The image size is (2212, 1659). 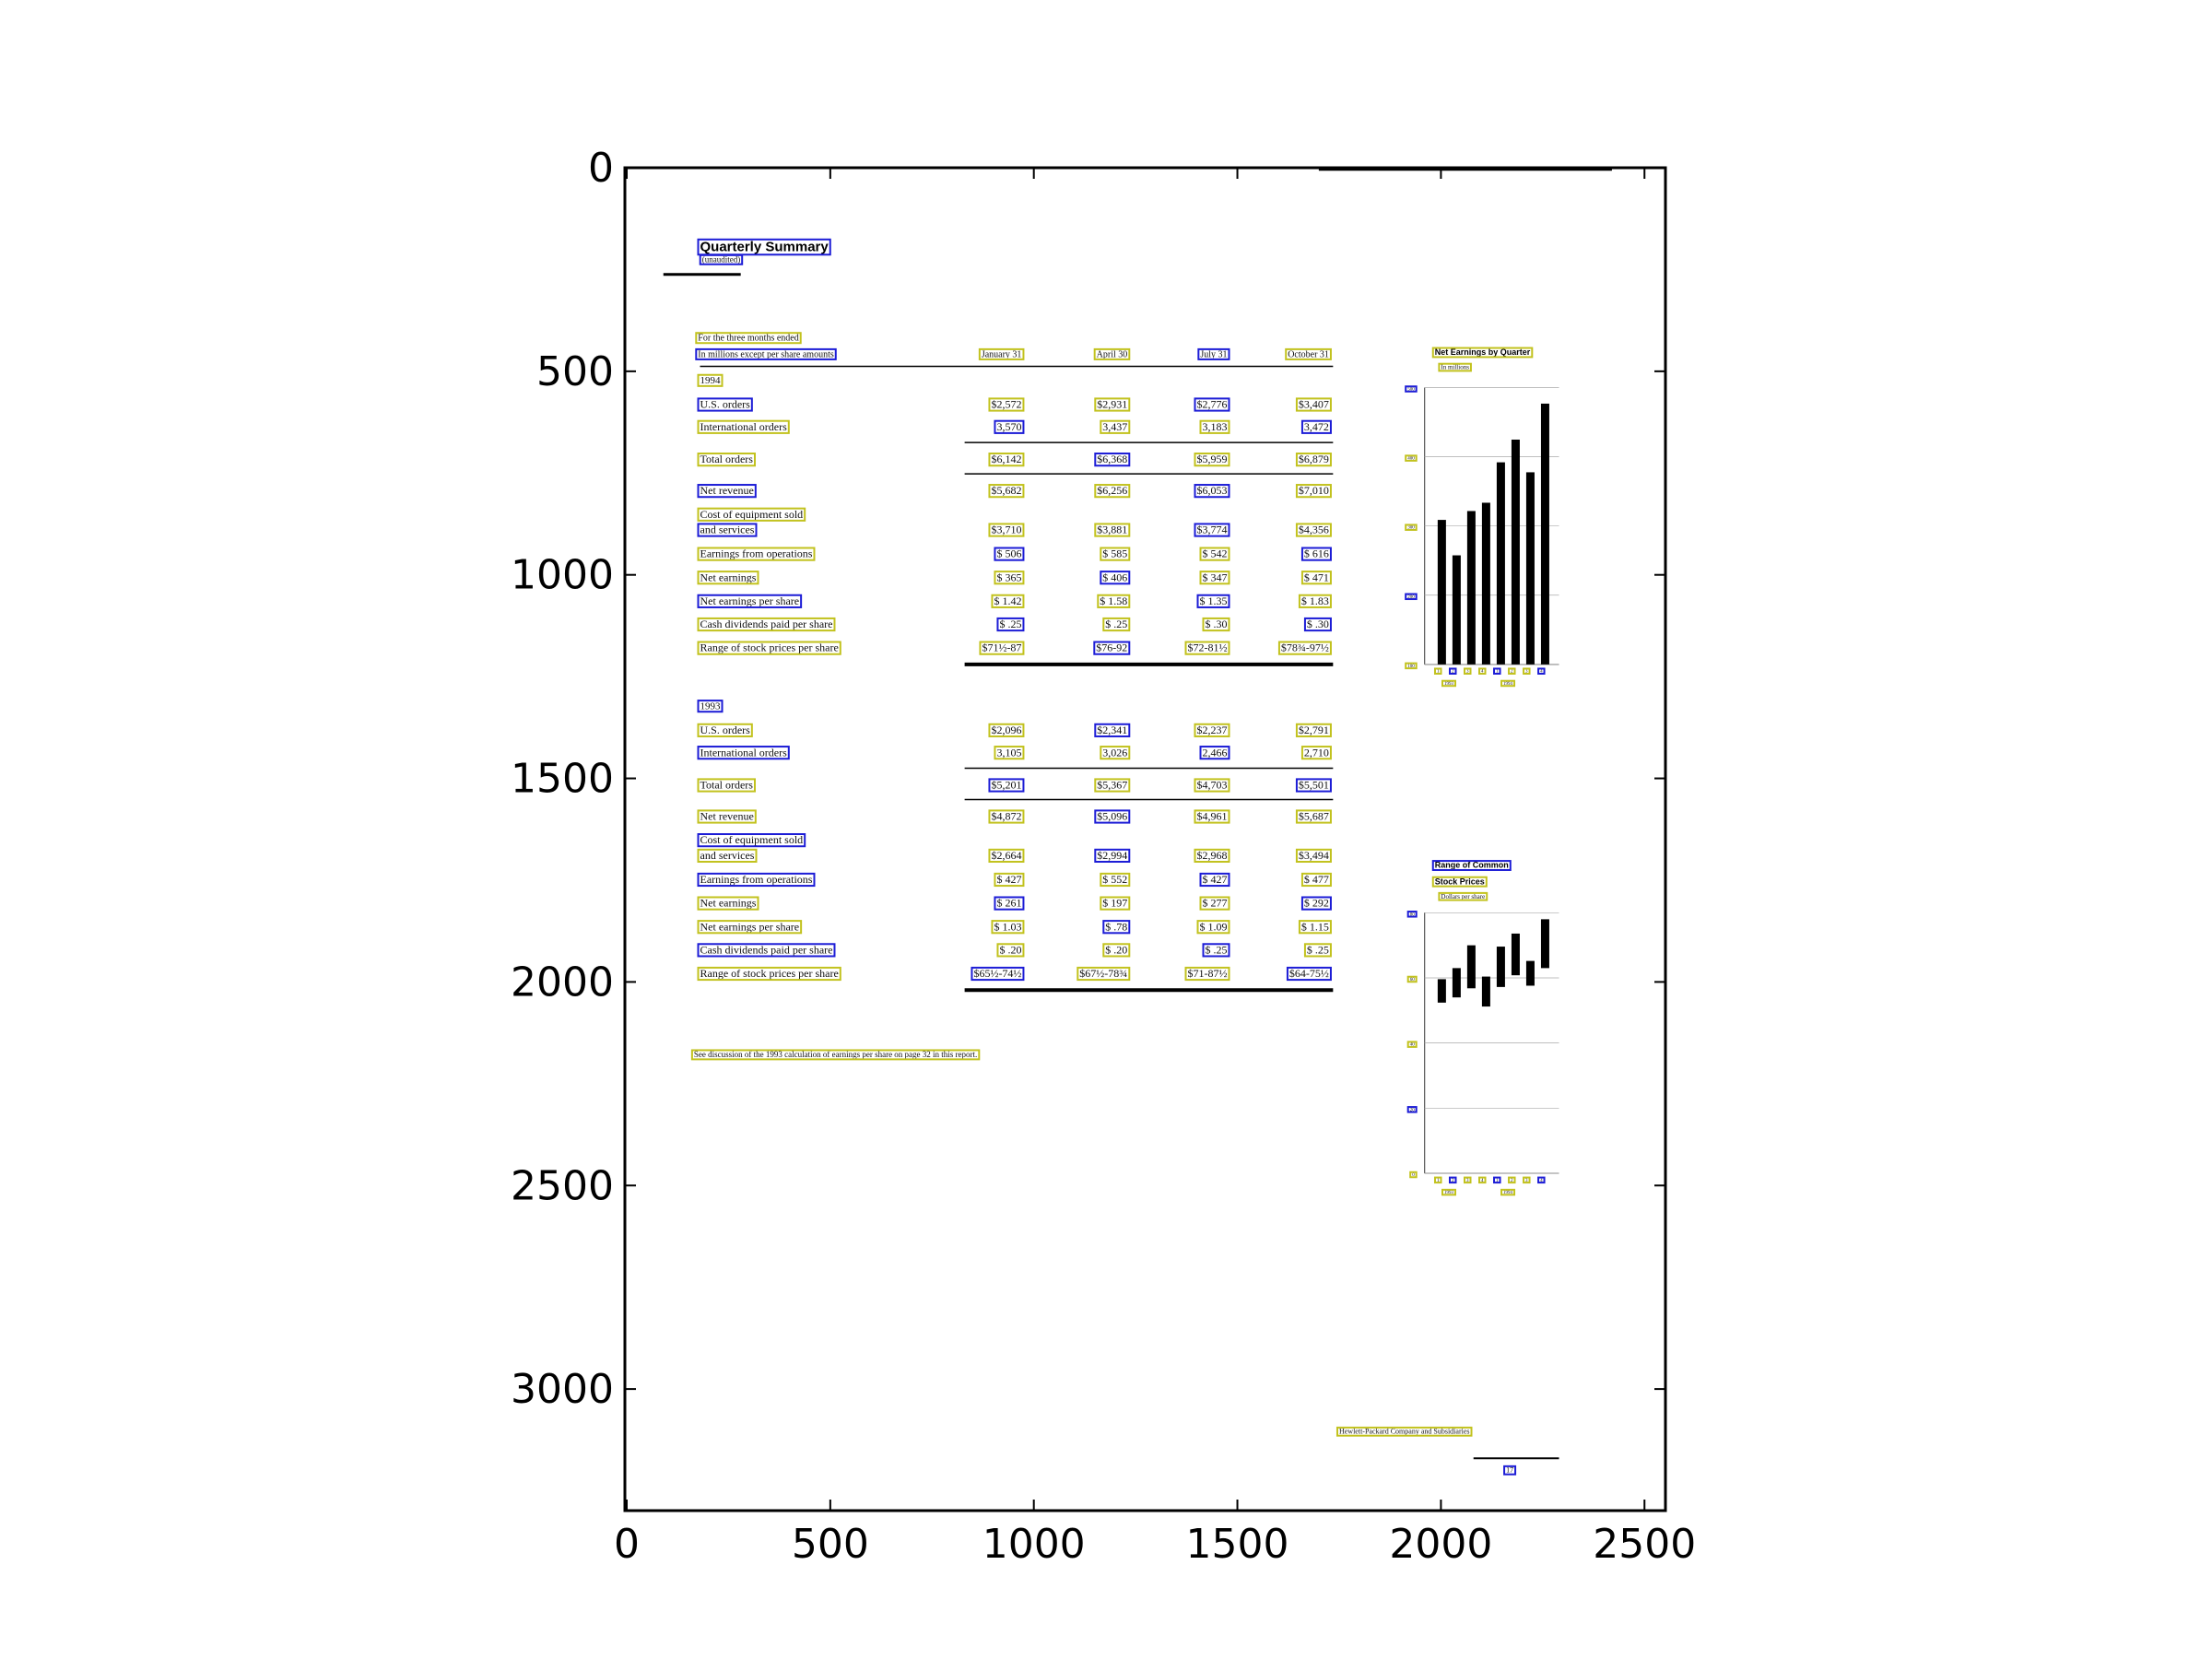 I want to click on cell-value: $5,687, so click(x=1314, y=816).